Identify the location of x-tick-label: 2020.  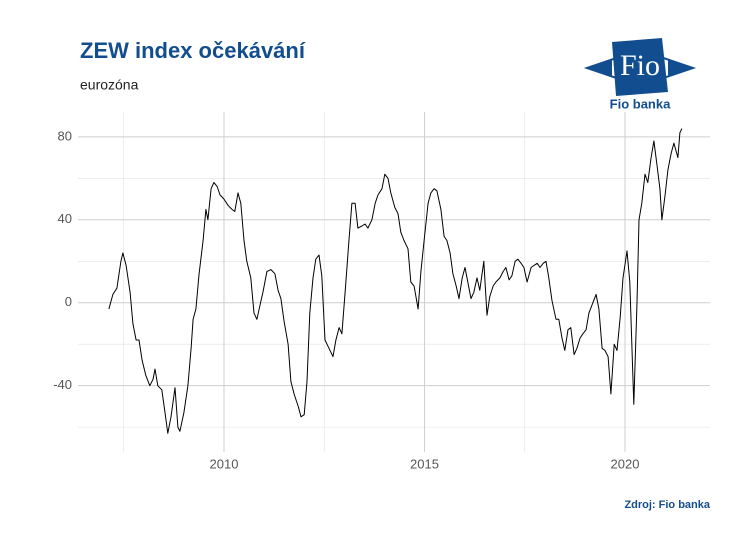
(625, 463).